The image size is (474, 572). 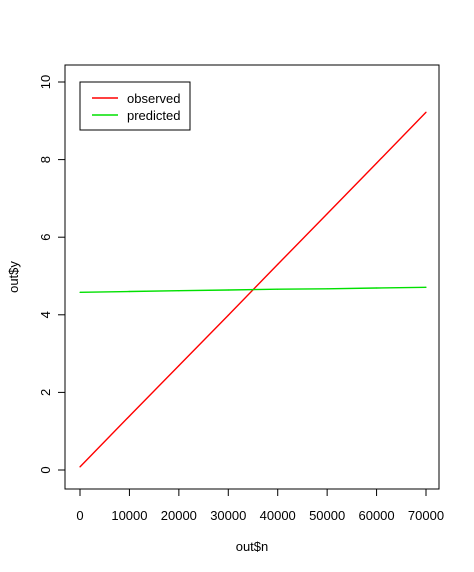 I want to click on legend: observed predicted, so click(x=135, y=106).